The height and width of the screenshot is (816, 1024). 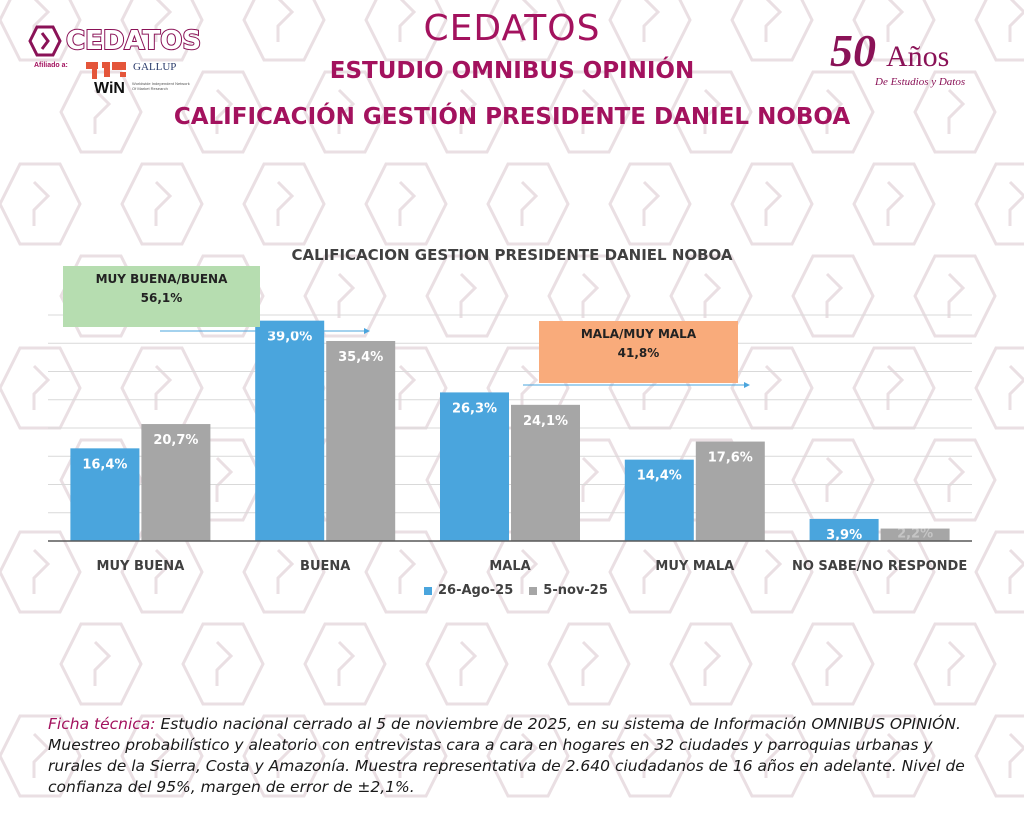 I want to click on bar-label: 24,1%, so click(x=545, y=421).